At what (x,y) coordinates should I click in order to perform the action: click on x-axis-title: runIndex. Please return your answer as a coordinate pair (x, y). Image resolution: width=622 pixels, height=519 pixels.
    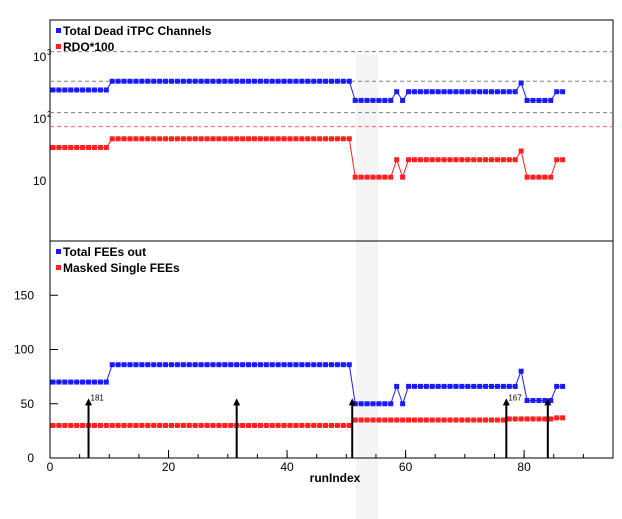
    Looking at the image, I should click on (335, 478).